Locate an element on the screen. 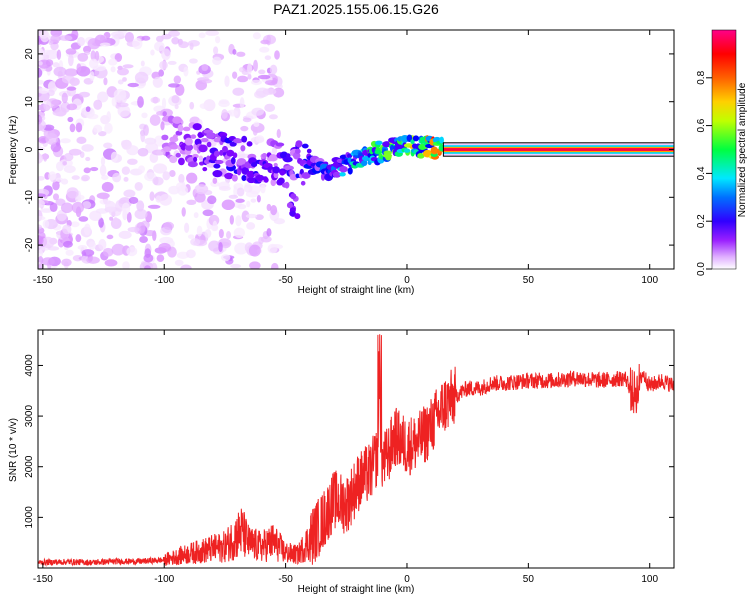 This screenshot has width=750, height=605. x-tick-label: -150 is located at coordinates (43, 280).